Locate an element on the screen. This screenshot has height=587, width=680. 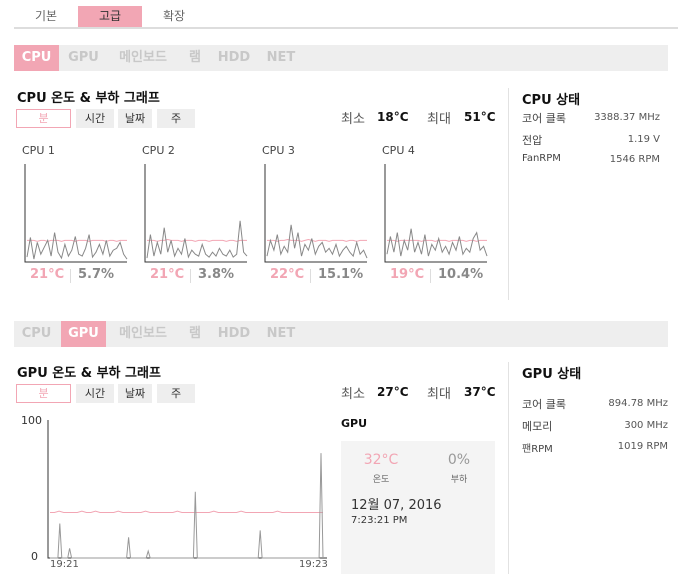
cpu-clock-value: 3388.37 MHz is located at coordinates (627, 117).